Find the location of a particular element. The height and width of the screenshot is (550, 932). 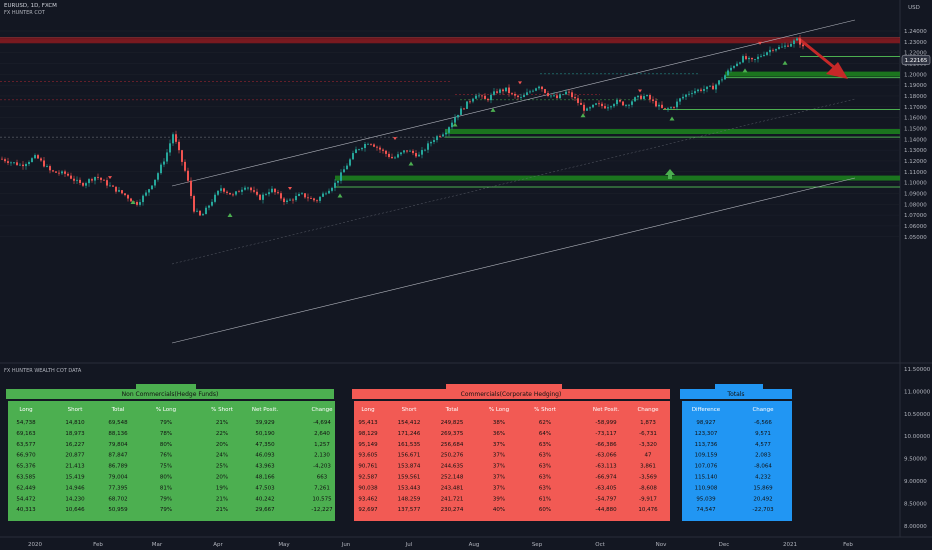

table-cell: 47,350 is located at coordinates (265, 445).